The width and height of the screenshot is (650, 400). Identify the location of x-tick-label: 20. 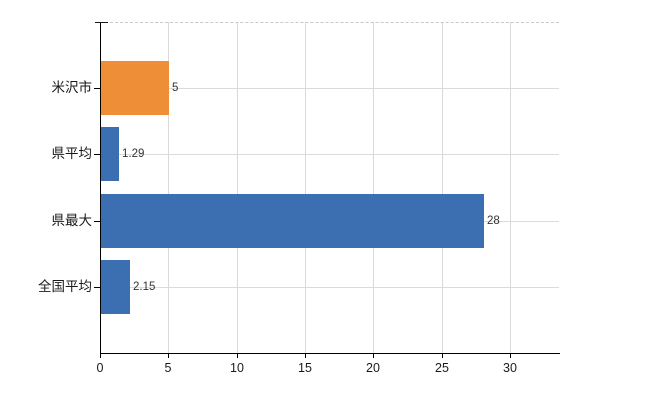
(373, 368).